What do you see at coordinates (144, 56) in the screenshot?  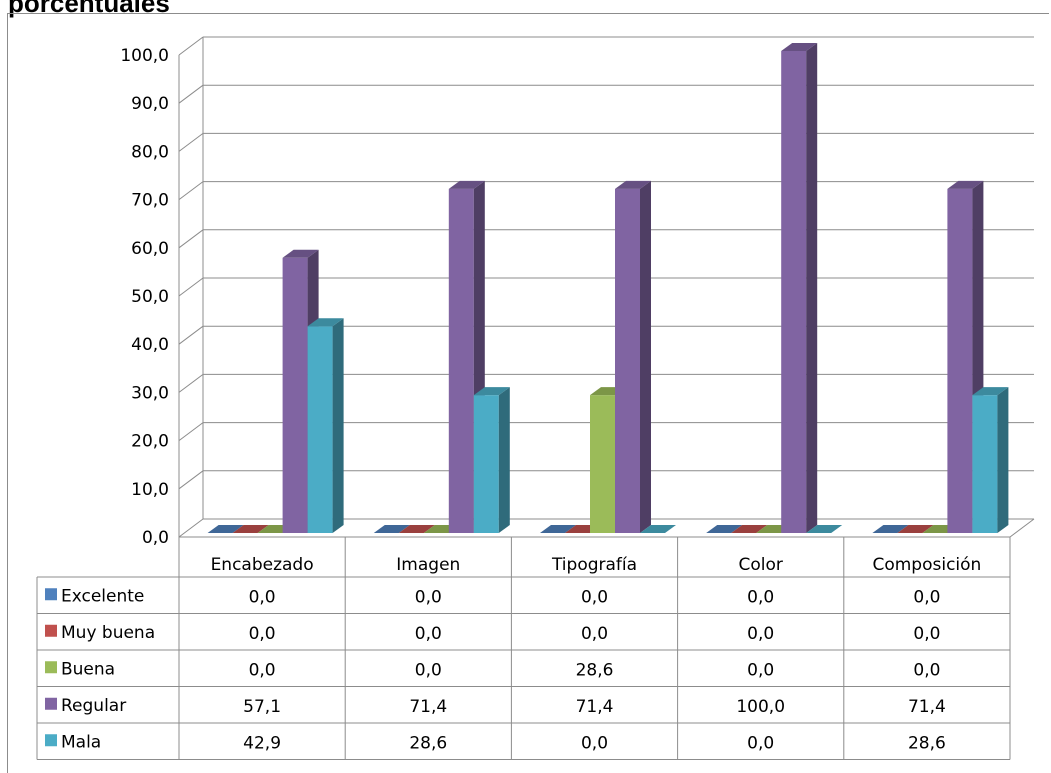 I see `y-tick-label: 100,0` at bounding box center [144, 56].